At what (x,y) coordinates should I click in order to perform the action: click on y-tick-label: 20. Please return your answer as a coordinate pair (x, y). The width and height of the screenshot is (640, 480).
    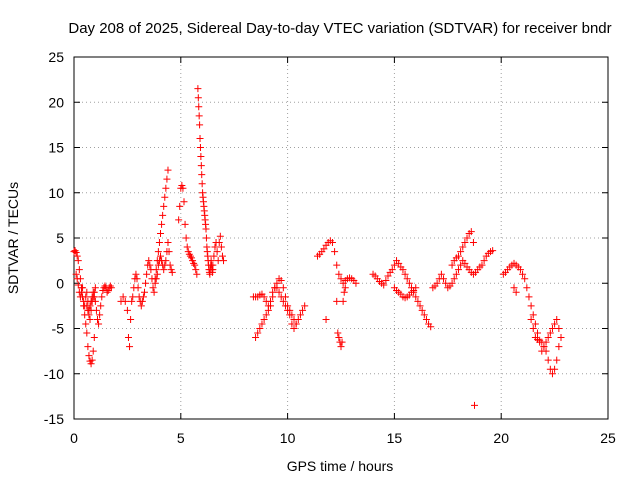
    Looking at the image, I should click on (56, 102).